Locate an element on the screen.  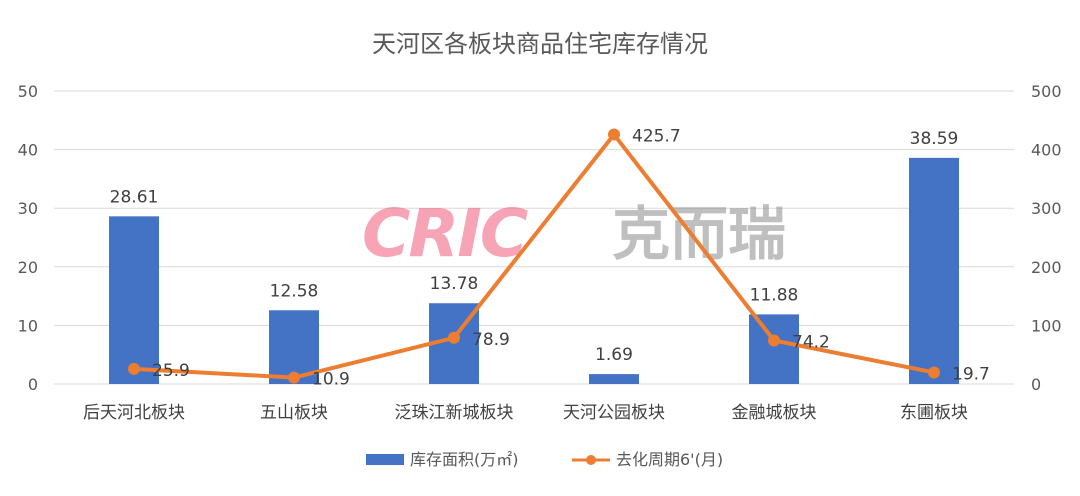
right-axis-ticks: 0 100 200 300 400 500 is located at coordinates (1046, 238).